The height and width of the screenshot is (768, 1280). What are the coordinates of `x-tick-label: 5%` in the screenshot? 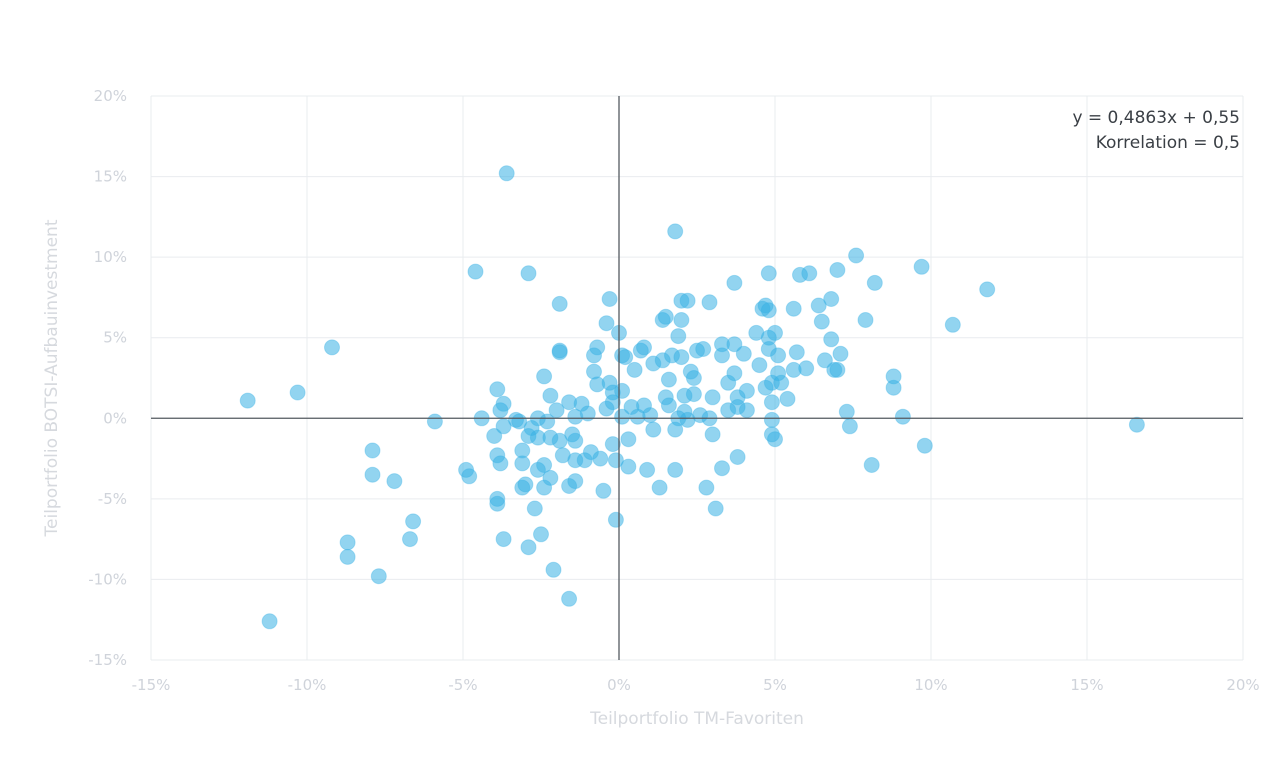 It's located at (775, 685).